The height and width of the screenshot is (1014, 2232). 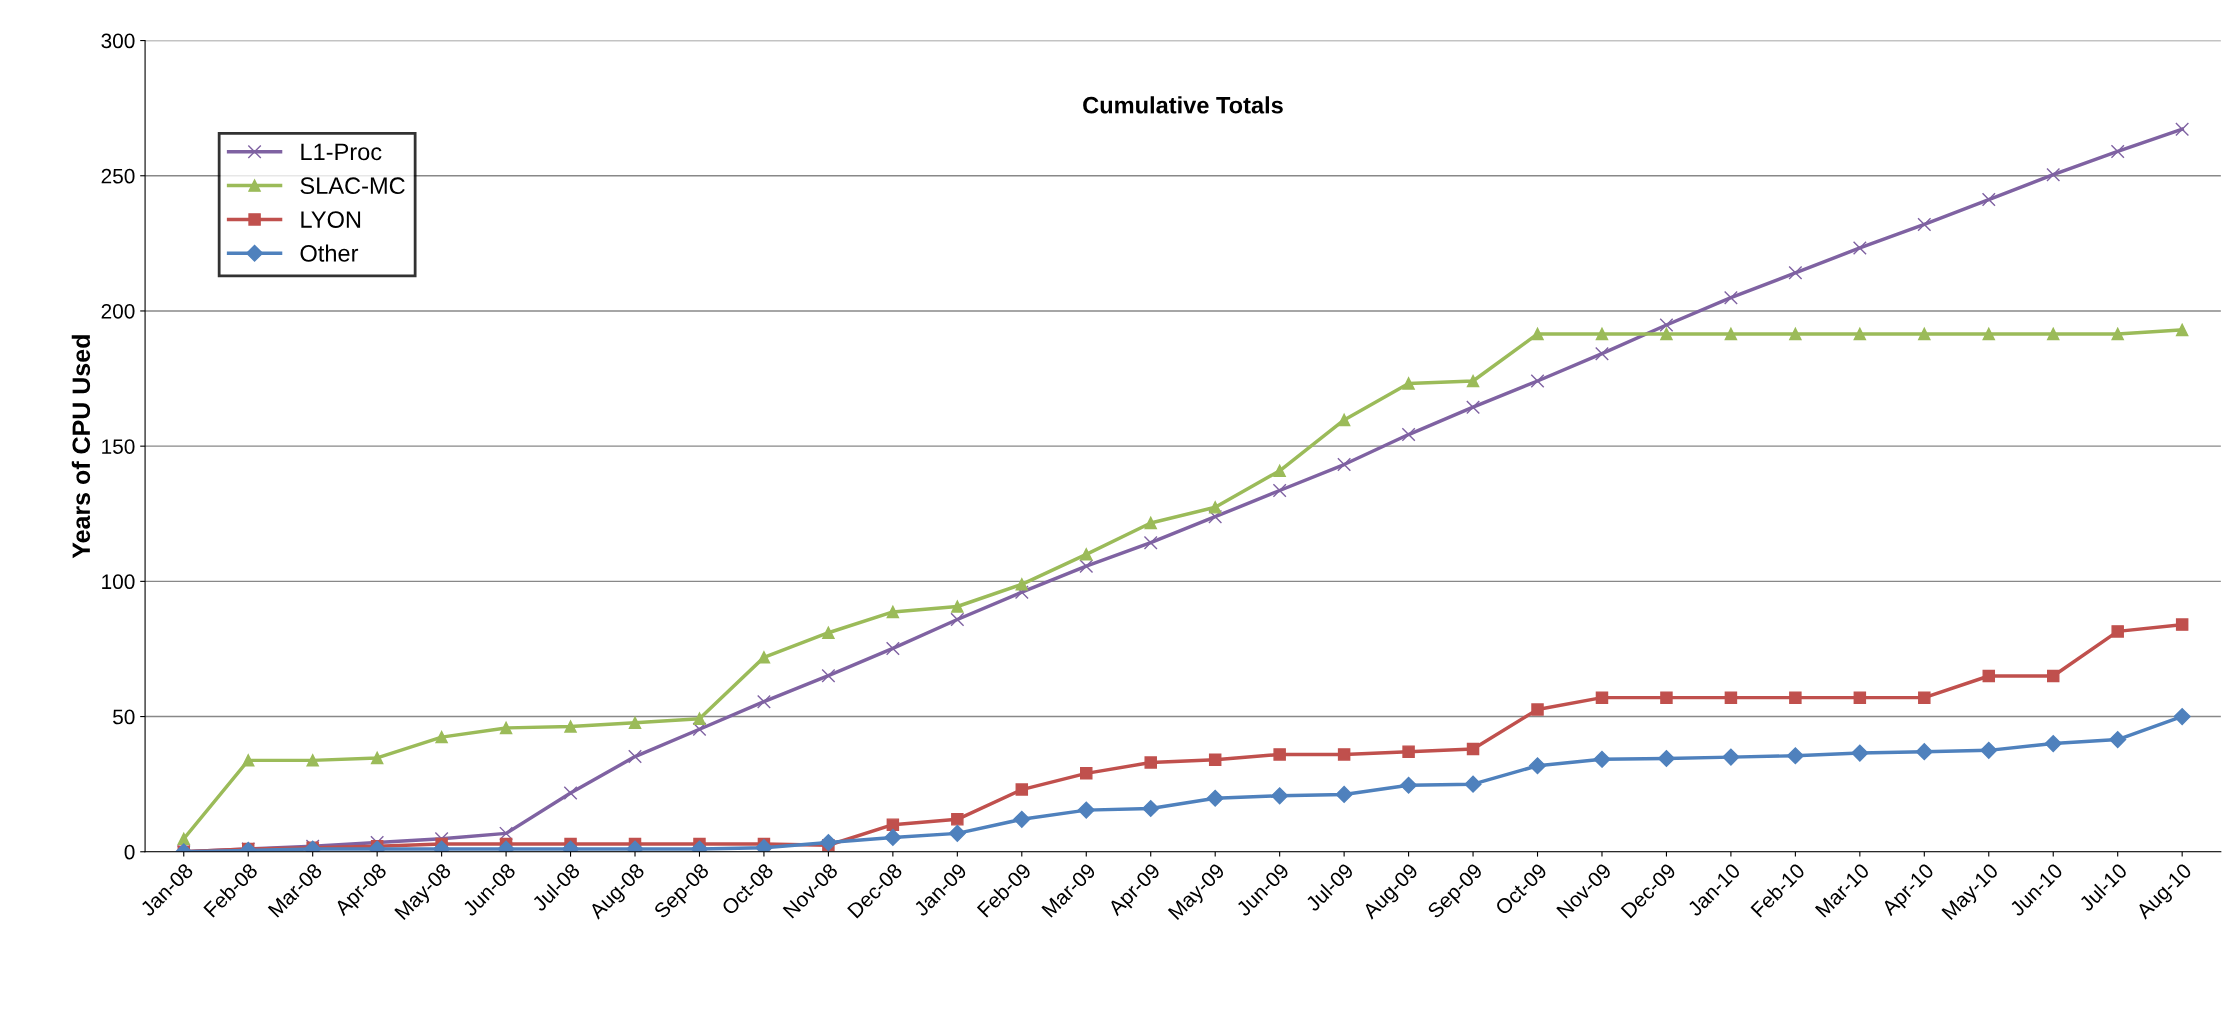 I want to click on y-tick-label: 200, so click(x=118, y=311).